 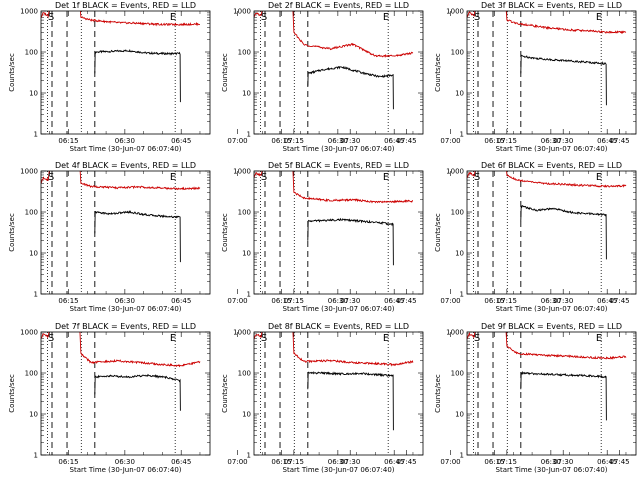 What do you see at coordinates (125, 326) in the screenshot?
I see `panel-title: Det 7f BLACK = Events, RED = LLD` at bounding box center [125, 326].